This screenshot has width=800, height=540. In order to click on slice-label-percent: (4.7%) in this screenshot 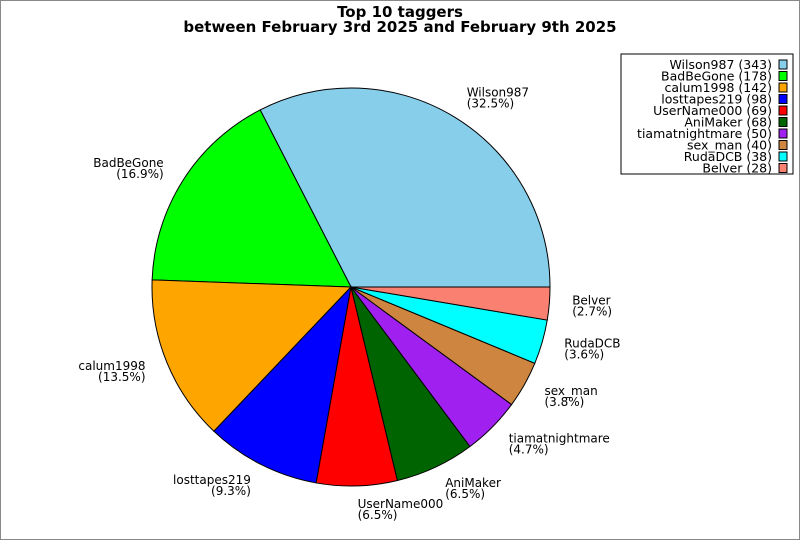, I will do `click(529, 449)`.